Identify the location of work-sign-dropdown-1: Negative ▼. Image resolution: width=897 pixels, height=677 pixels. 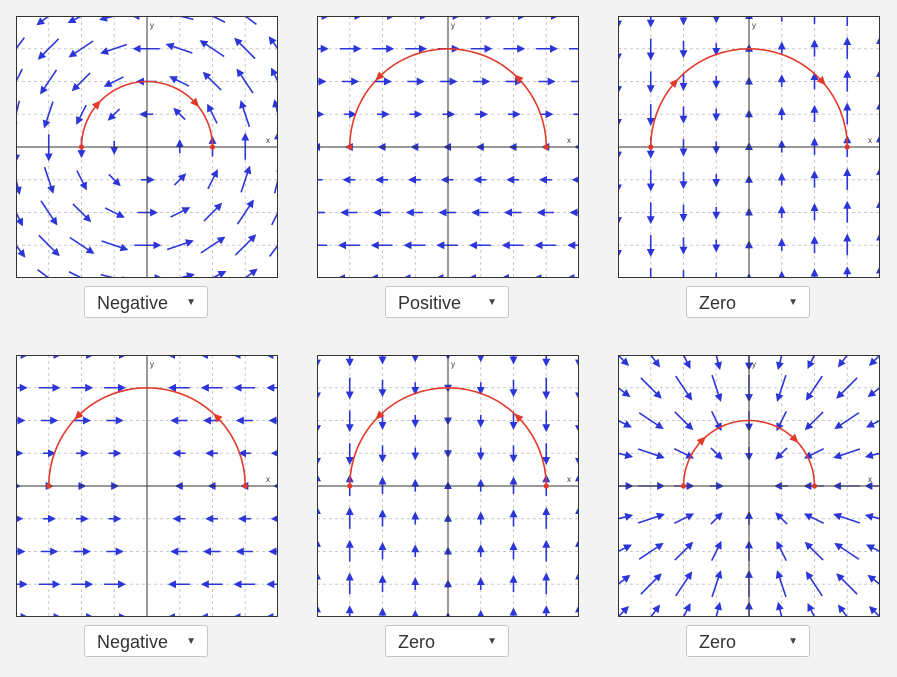
(146, 302).